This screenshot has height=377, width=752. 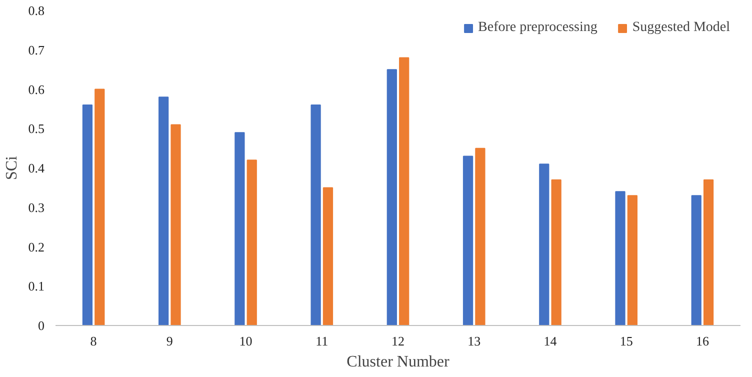 I want to click on x-axis-title: Cluster Number, so click(x=398, y=362).